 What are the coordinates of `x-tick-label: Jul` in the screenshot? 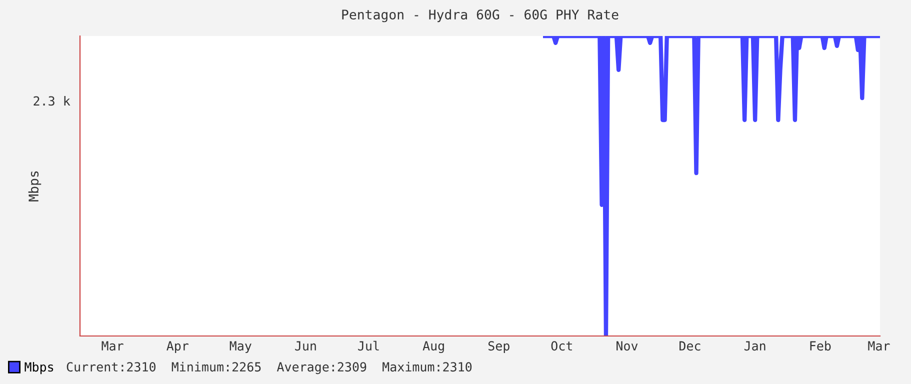 It's located at (368, 345).